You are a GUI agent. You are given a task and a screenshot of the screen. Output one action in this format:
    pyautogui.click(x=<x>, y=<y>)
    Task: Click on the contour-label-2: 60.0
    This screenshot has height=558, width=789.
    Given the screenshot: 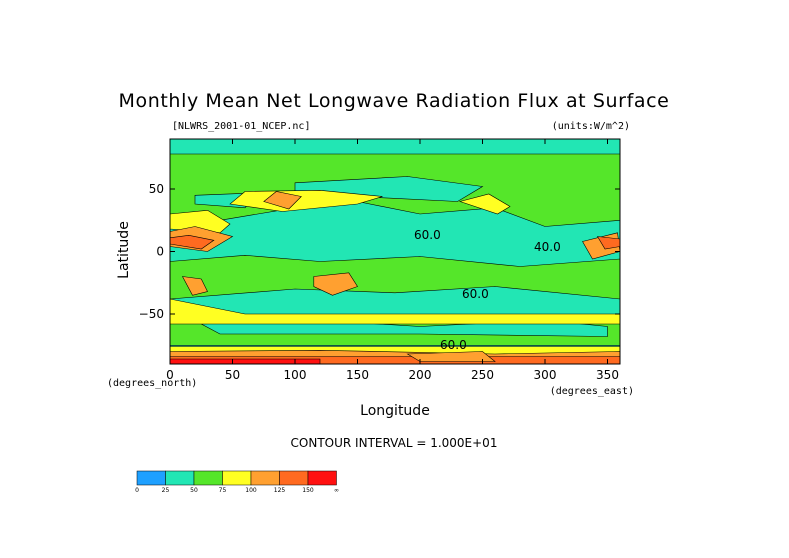 What is the action you would take?
    pyautogui.click(x=475, y=294)
    